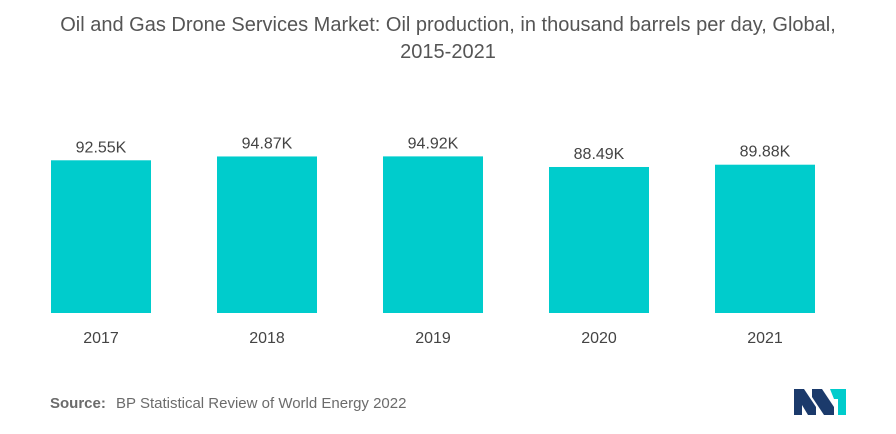 Image resolution: width=896 pixels, height=434 pixels. Describe the element at coordinates (101, 338) in the screenshot. I see `x-tick-label-2017: 2017` at that location.